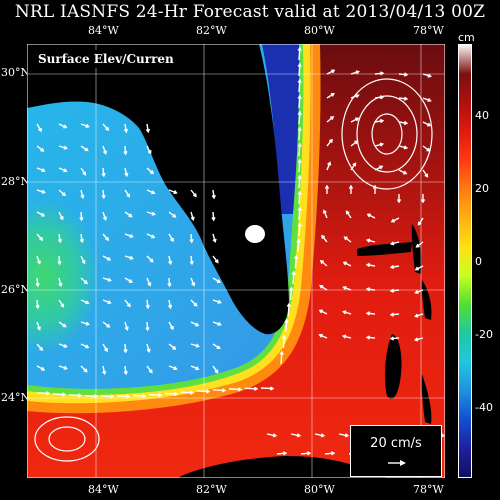  What do you see at coordinates (281, 129) in the screenshot?
I see `east-coast-band` at bounding box center [281, 129].